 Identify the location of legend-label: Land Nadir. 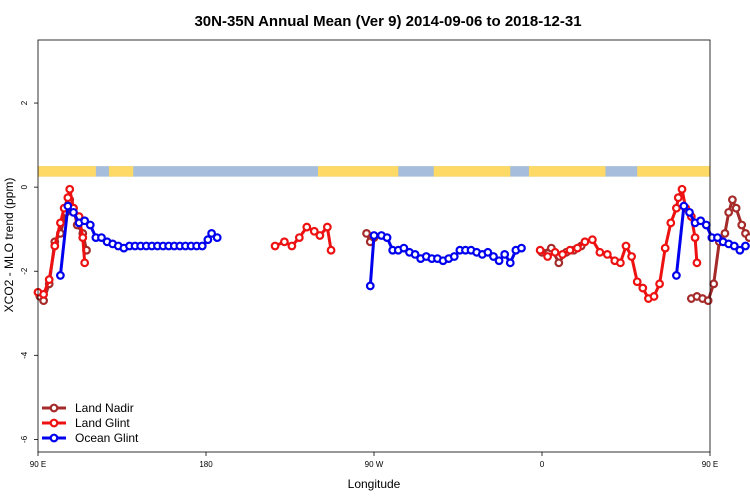
(104, 408).